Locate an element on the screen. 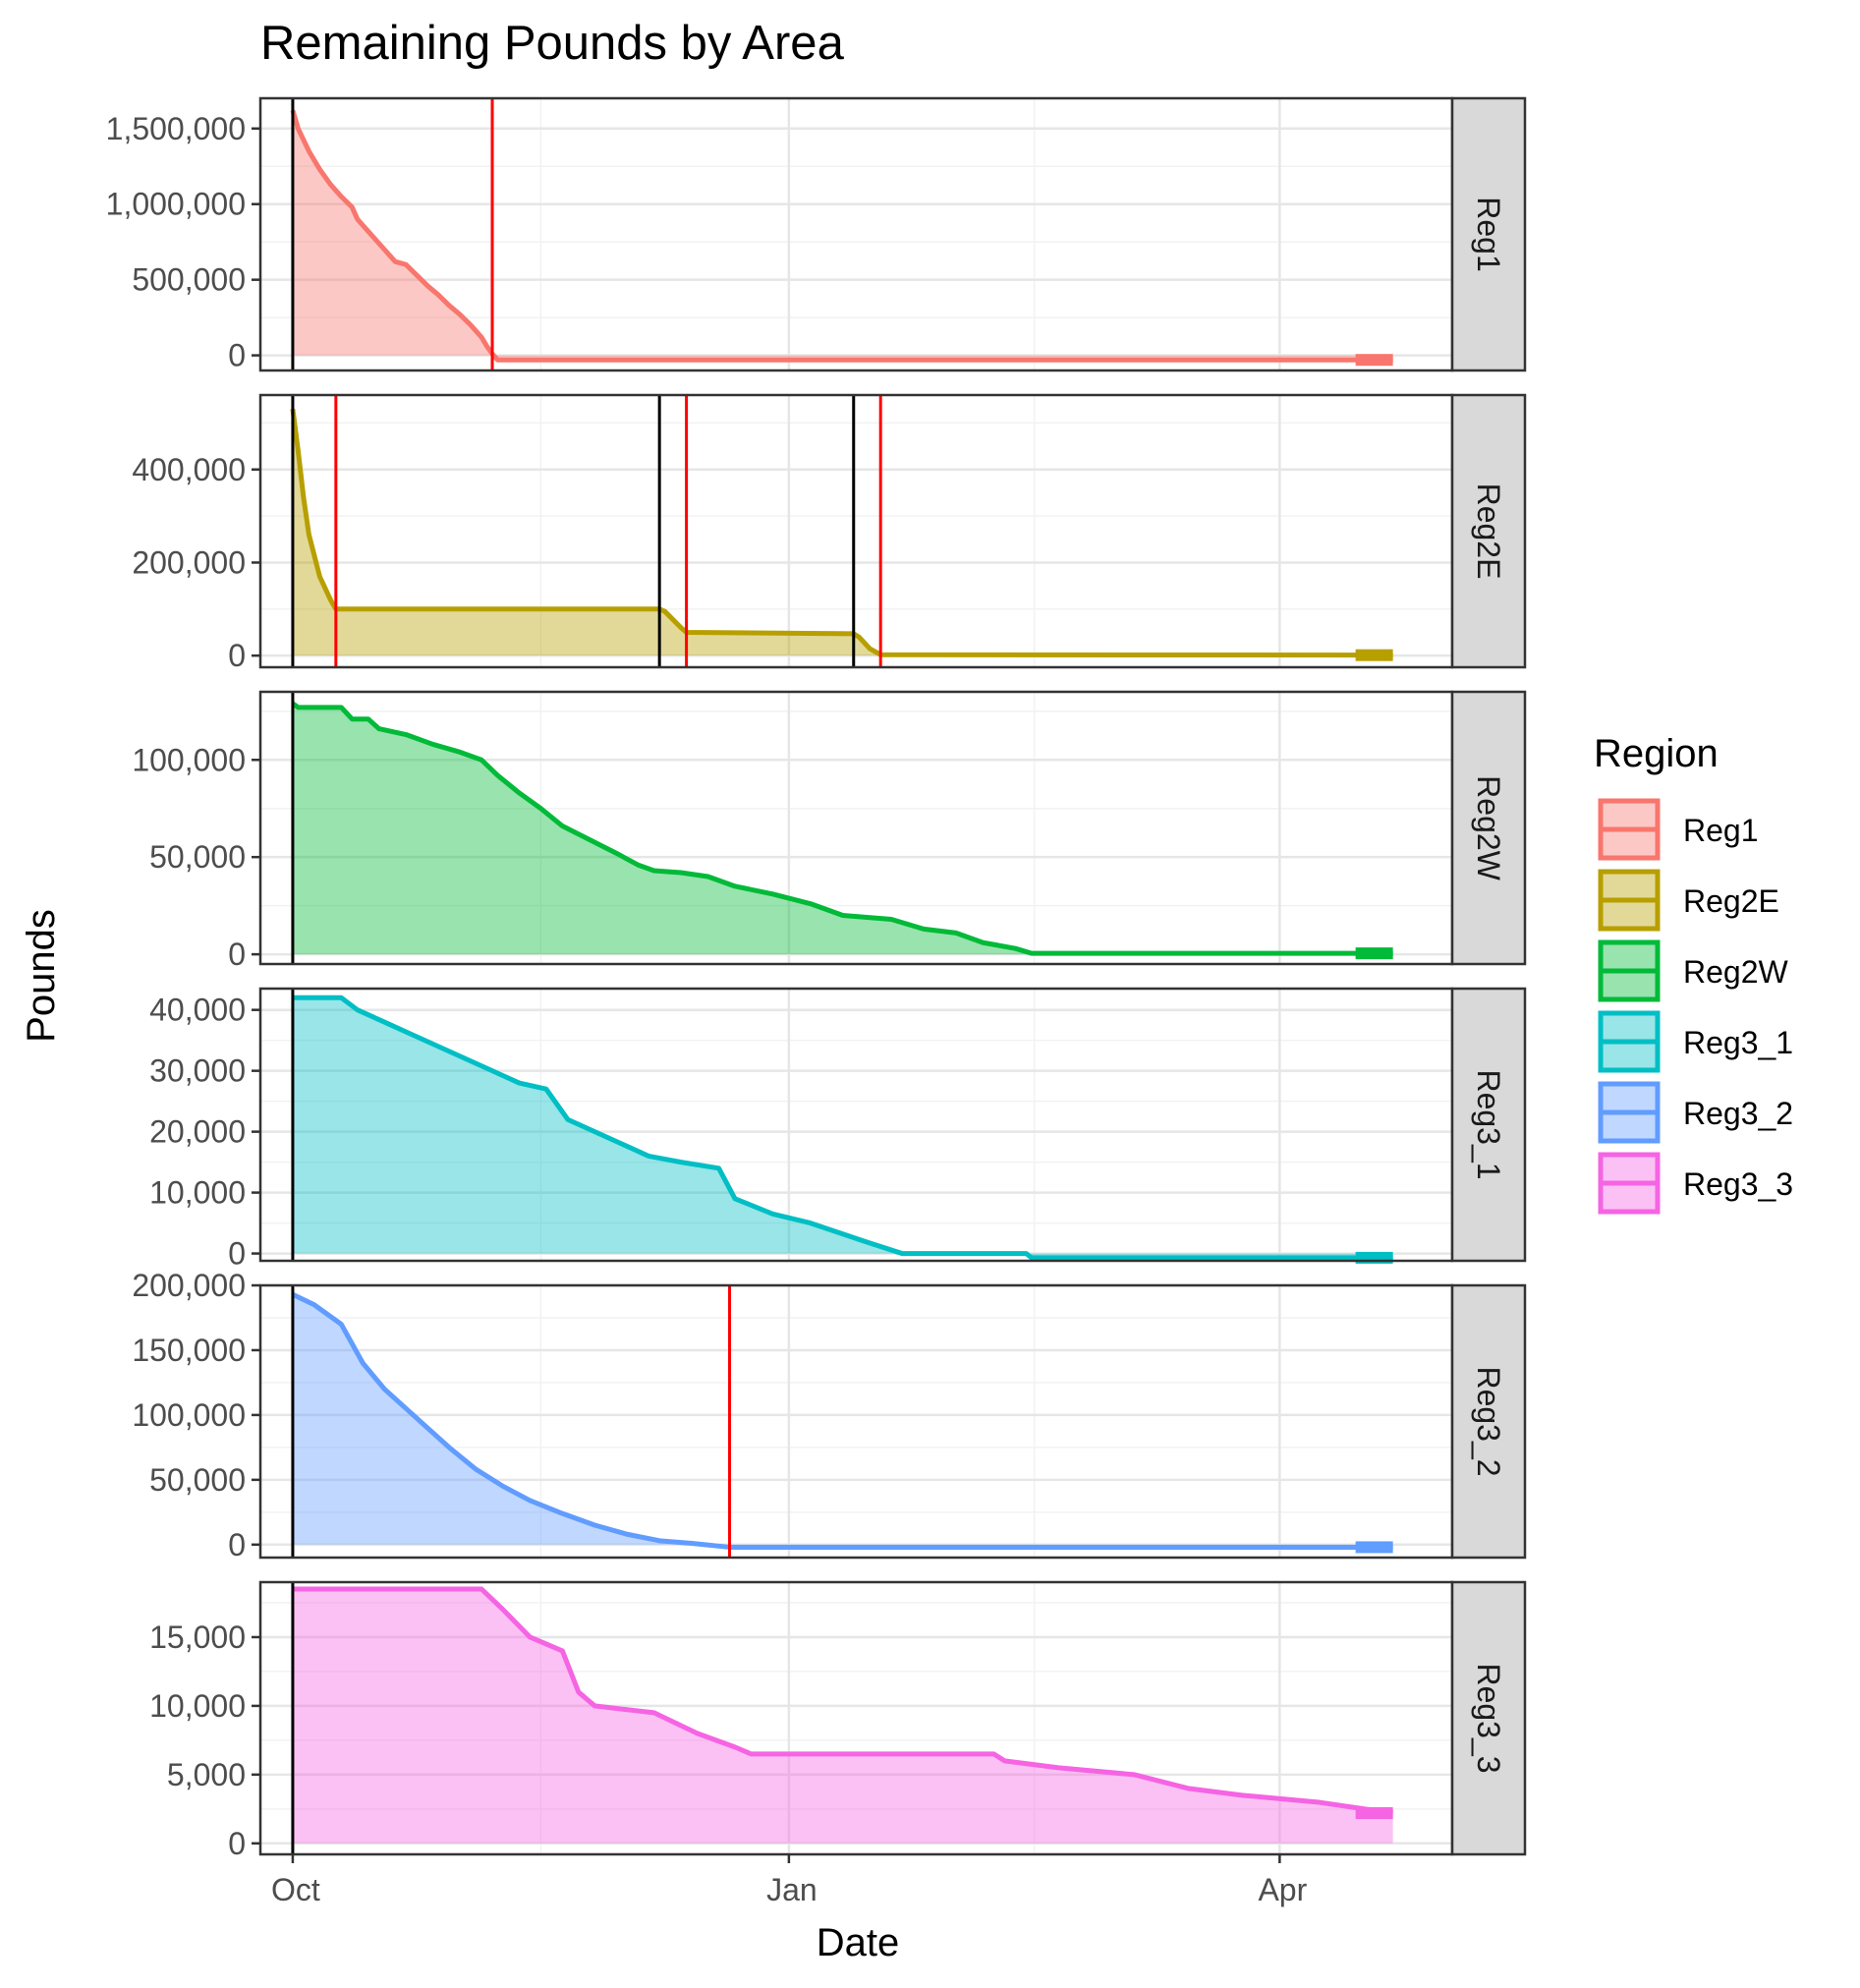 Image resolution: width=1860 pixels, height=1988 pixels. y-tick-label: 15,000 is located at coordinates (198, 1637).